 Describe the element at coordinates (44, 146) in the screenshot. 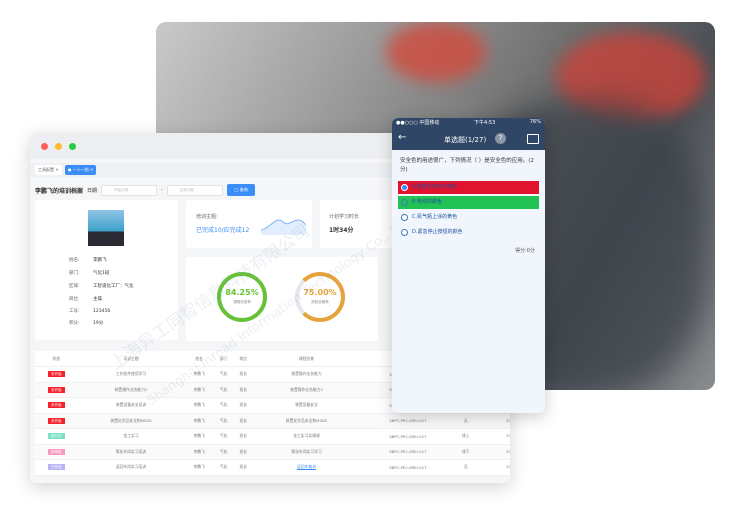

I see `close-dot` at that location.